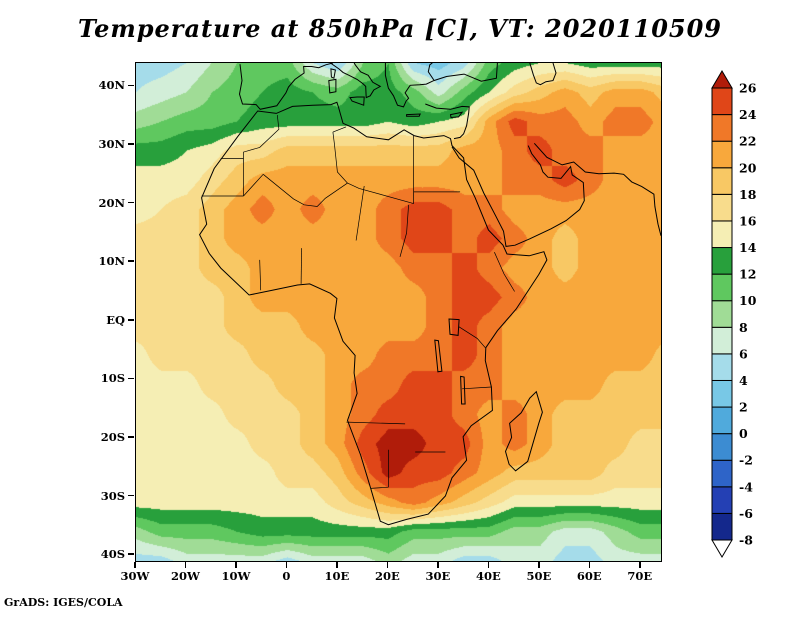  Describe the element at coordinates (185, 576) in the screenshot. I see `lon-tick-label: 20W` at that location.